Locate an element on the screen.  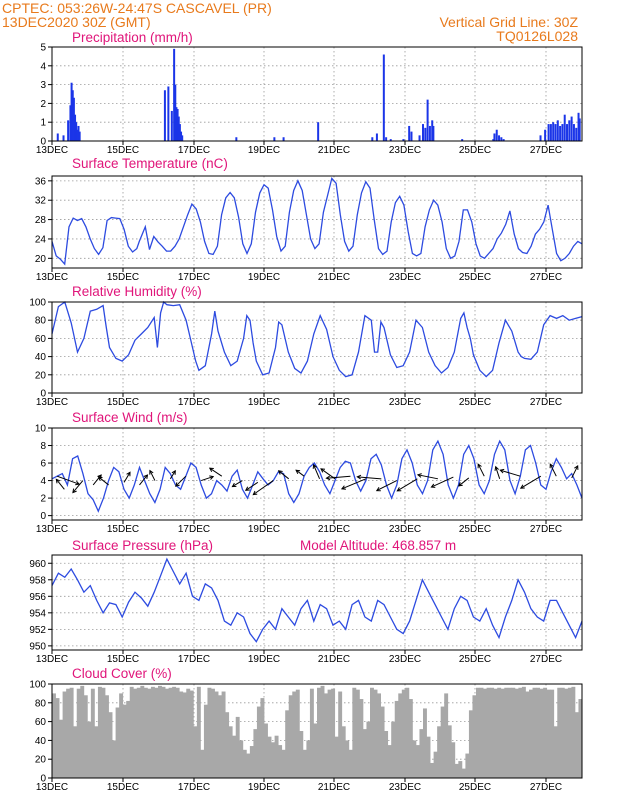
y-tick-label: 28 is located at coordinates (41, 220).